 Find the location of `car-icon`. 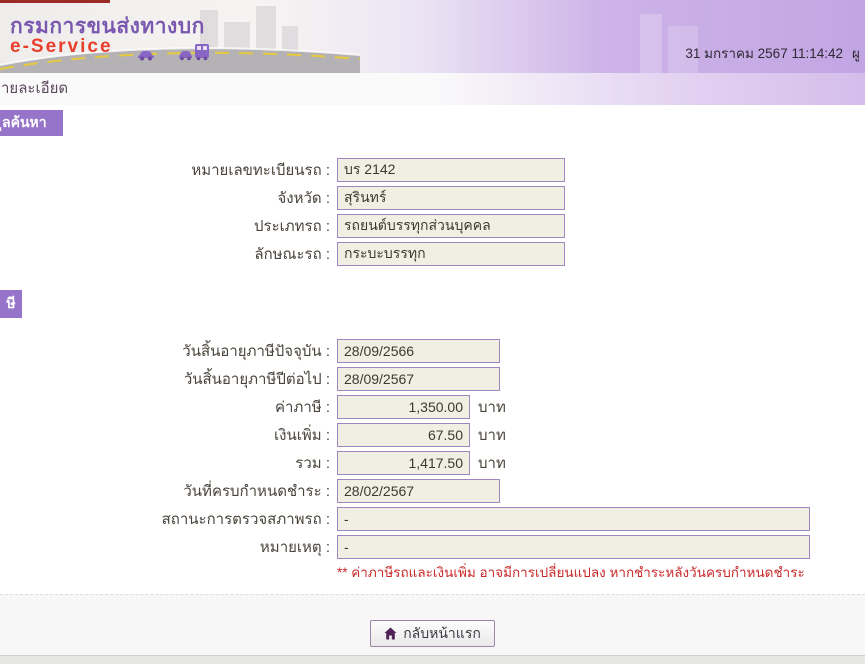

car-icon is located at coordinates (146, 56).